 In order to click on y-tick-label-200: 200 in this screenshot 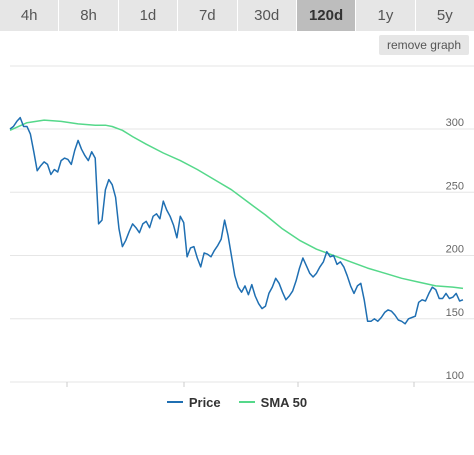, I will do `click(455, 250)`.